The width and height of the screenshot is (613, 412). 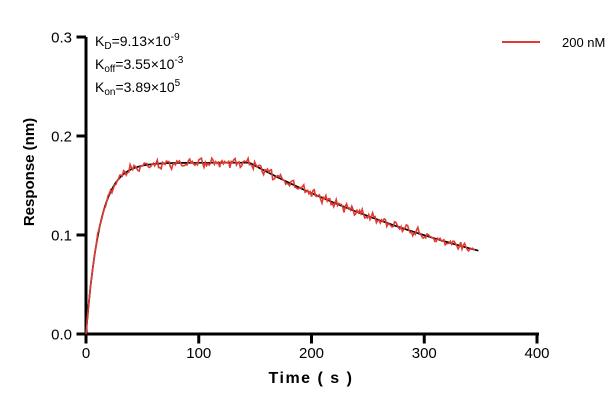 I want to click on legend-line-swatch, so click(x=521, y=42).